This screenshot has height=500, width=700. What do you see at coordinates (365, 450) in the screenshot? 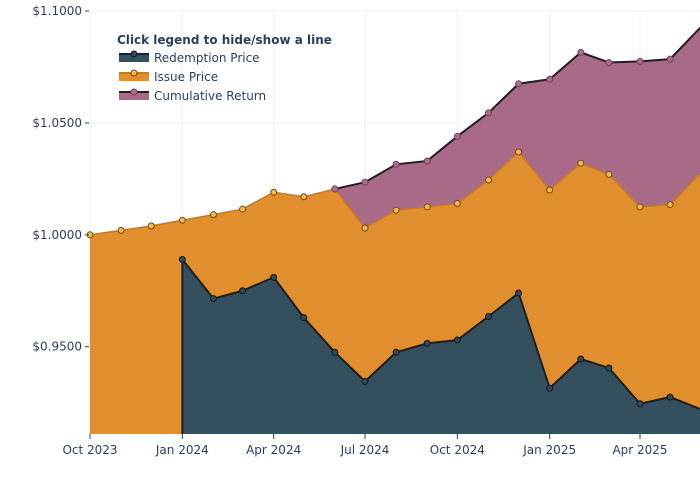
I see `x-tick-label: Jul 2024` at bounding box center [365, 450].